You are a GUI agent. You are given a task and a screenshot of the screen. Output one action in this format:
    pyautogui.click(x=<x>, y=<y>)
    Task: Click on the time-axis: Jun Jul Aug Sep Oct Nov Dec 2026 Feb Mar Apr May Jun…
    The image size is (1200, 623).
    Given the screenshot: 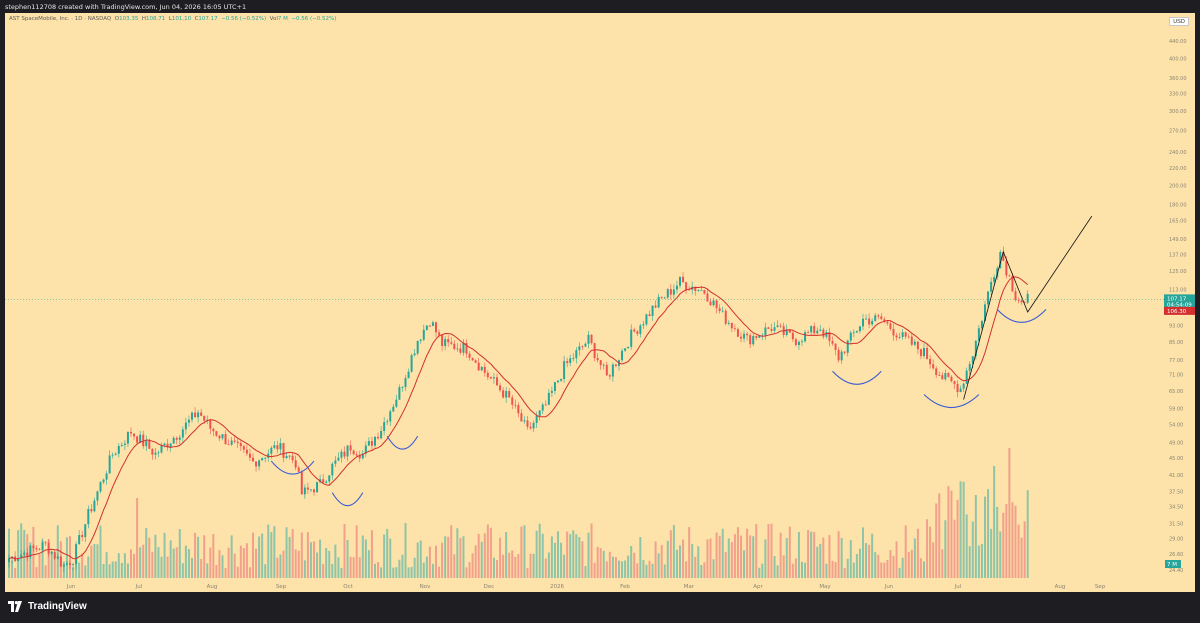 What is the action you would take?
    pyautogui.click(x=584, y=586)
    